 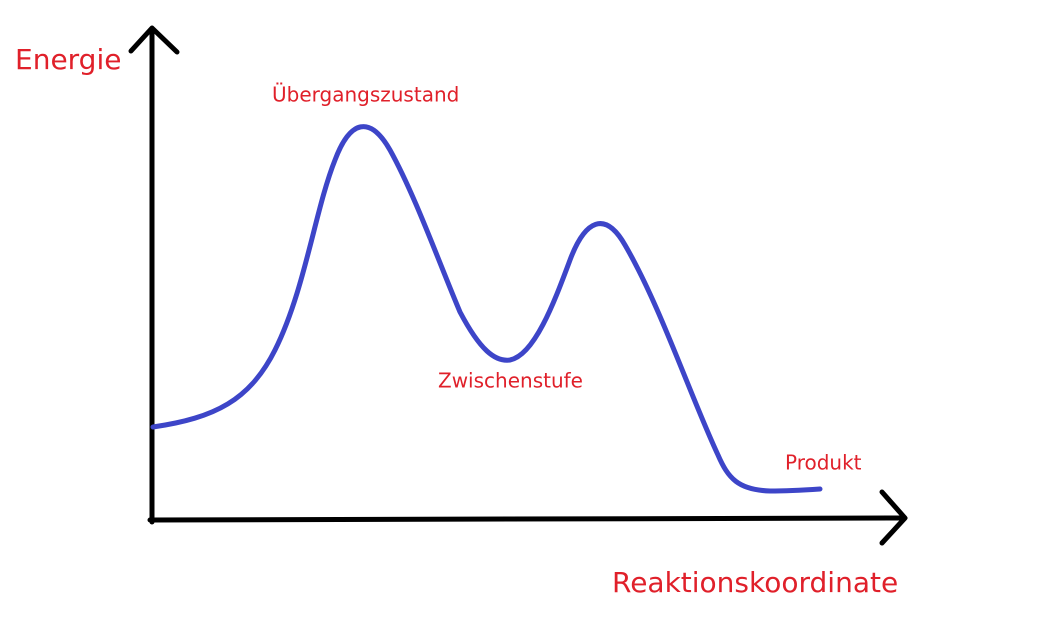 I want to click on y-axis-label: Energie, so click(x=68, y=59).